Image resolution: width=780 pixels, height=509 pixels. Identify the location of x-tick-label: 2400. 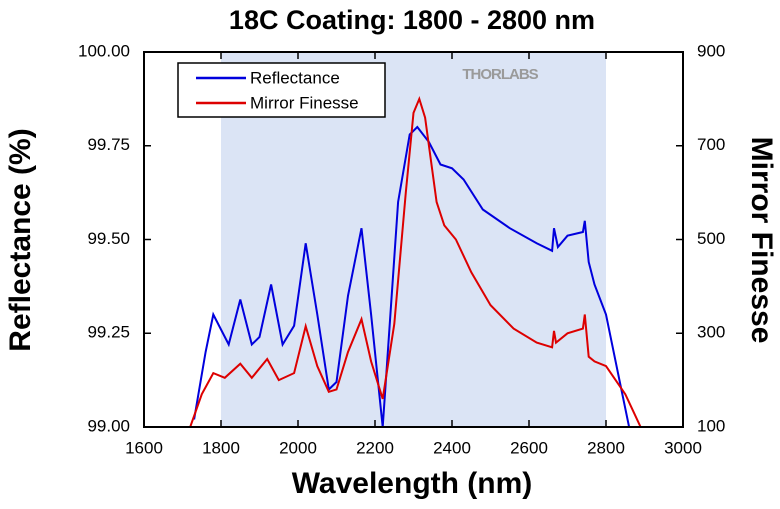
(452, 447).